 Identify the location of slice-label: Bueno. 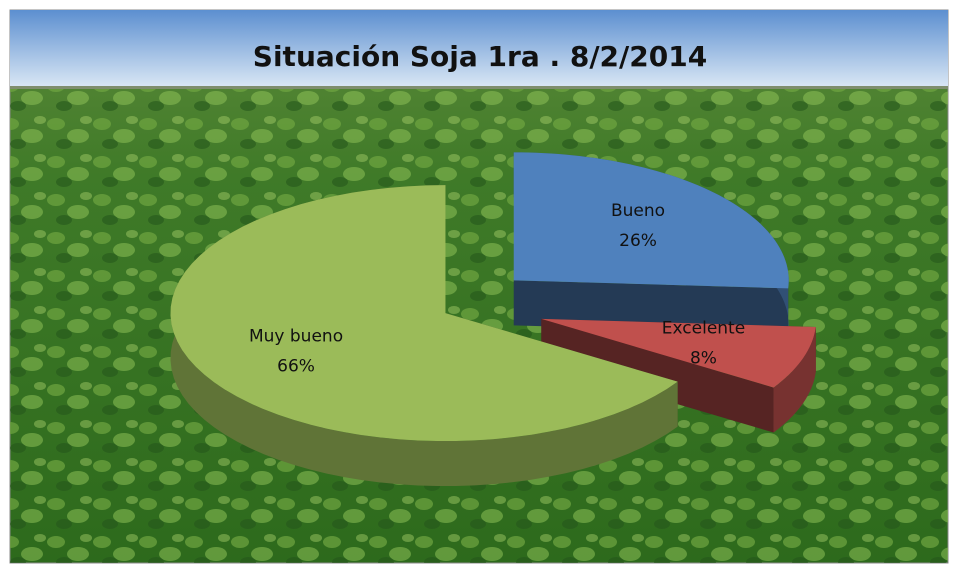
(638, 211).